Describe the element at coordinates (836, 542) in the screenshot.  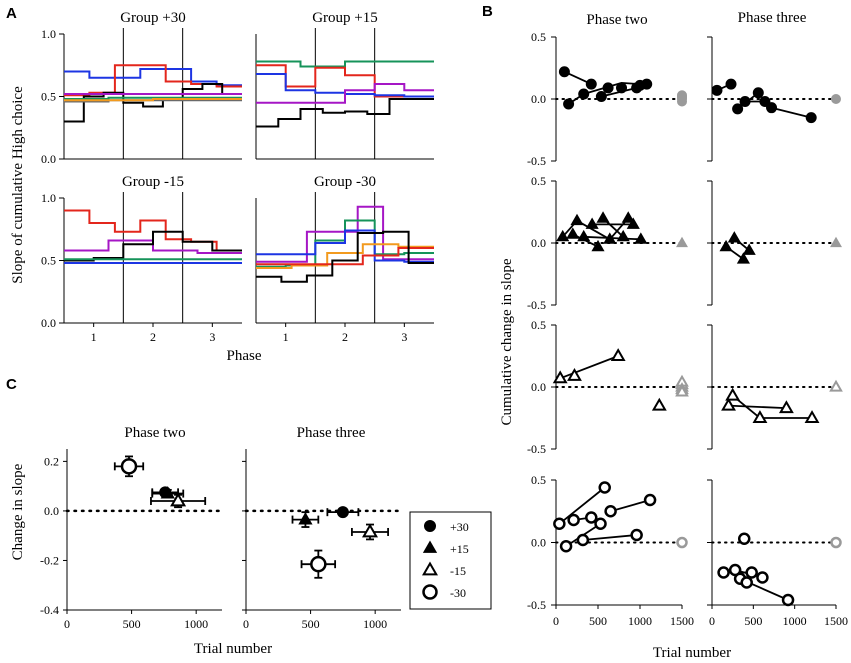
I see `panel-b-row-4-phase-three-marginal-point` at that location.